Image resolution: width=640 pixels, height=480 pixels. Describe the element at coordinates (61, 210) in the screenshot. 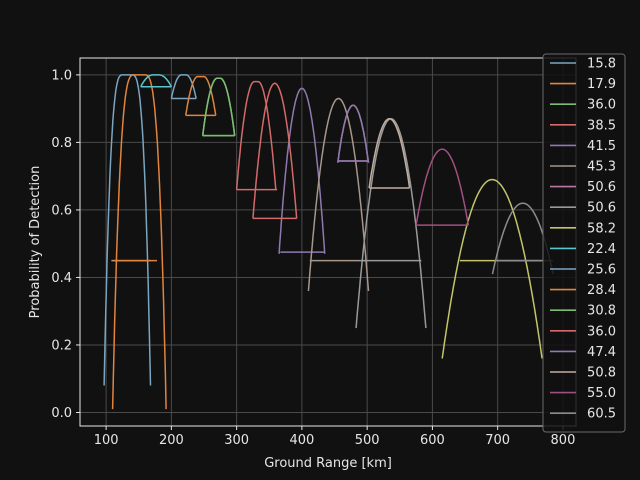

I see `y-tick-label: 0.6` at that location.